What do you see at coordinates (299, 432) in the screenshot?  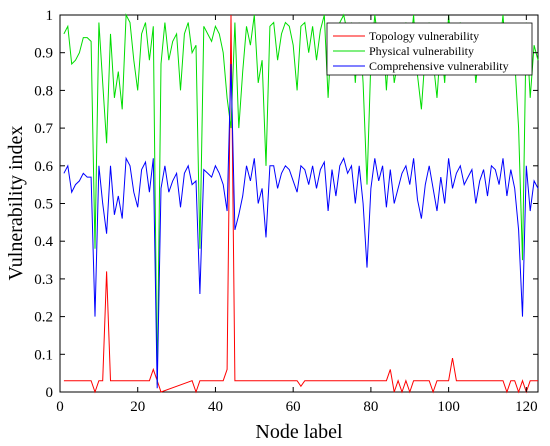 I see `x-axis-label: Node label` at bounding box center [299, 432].